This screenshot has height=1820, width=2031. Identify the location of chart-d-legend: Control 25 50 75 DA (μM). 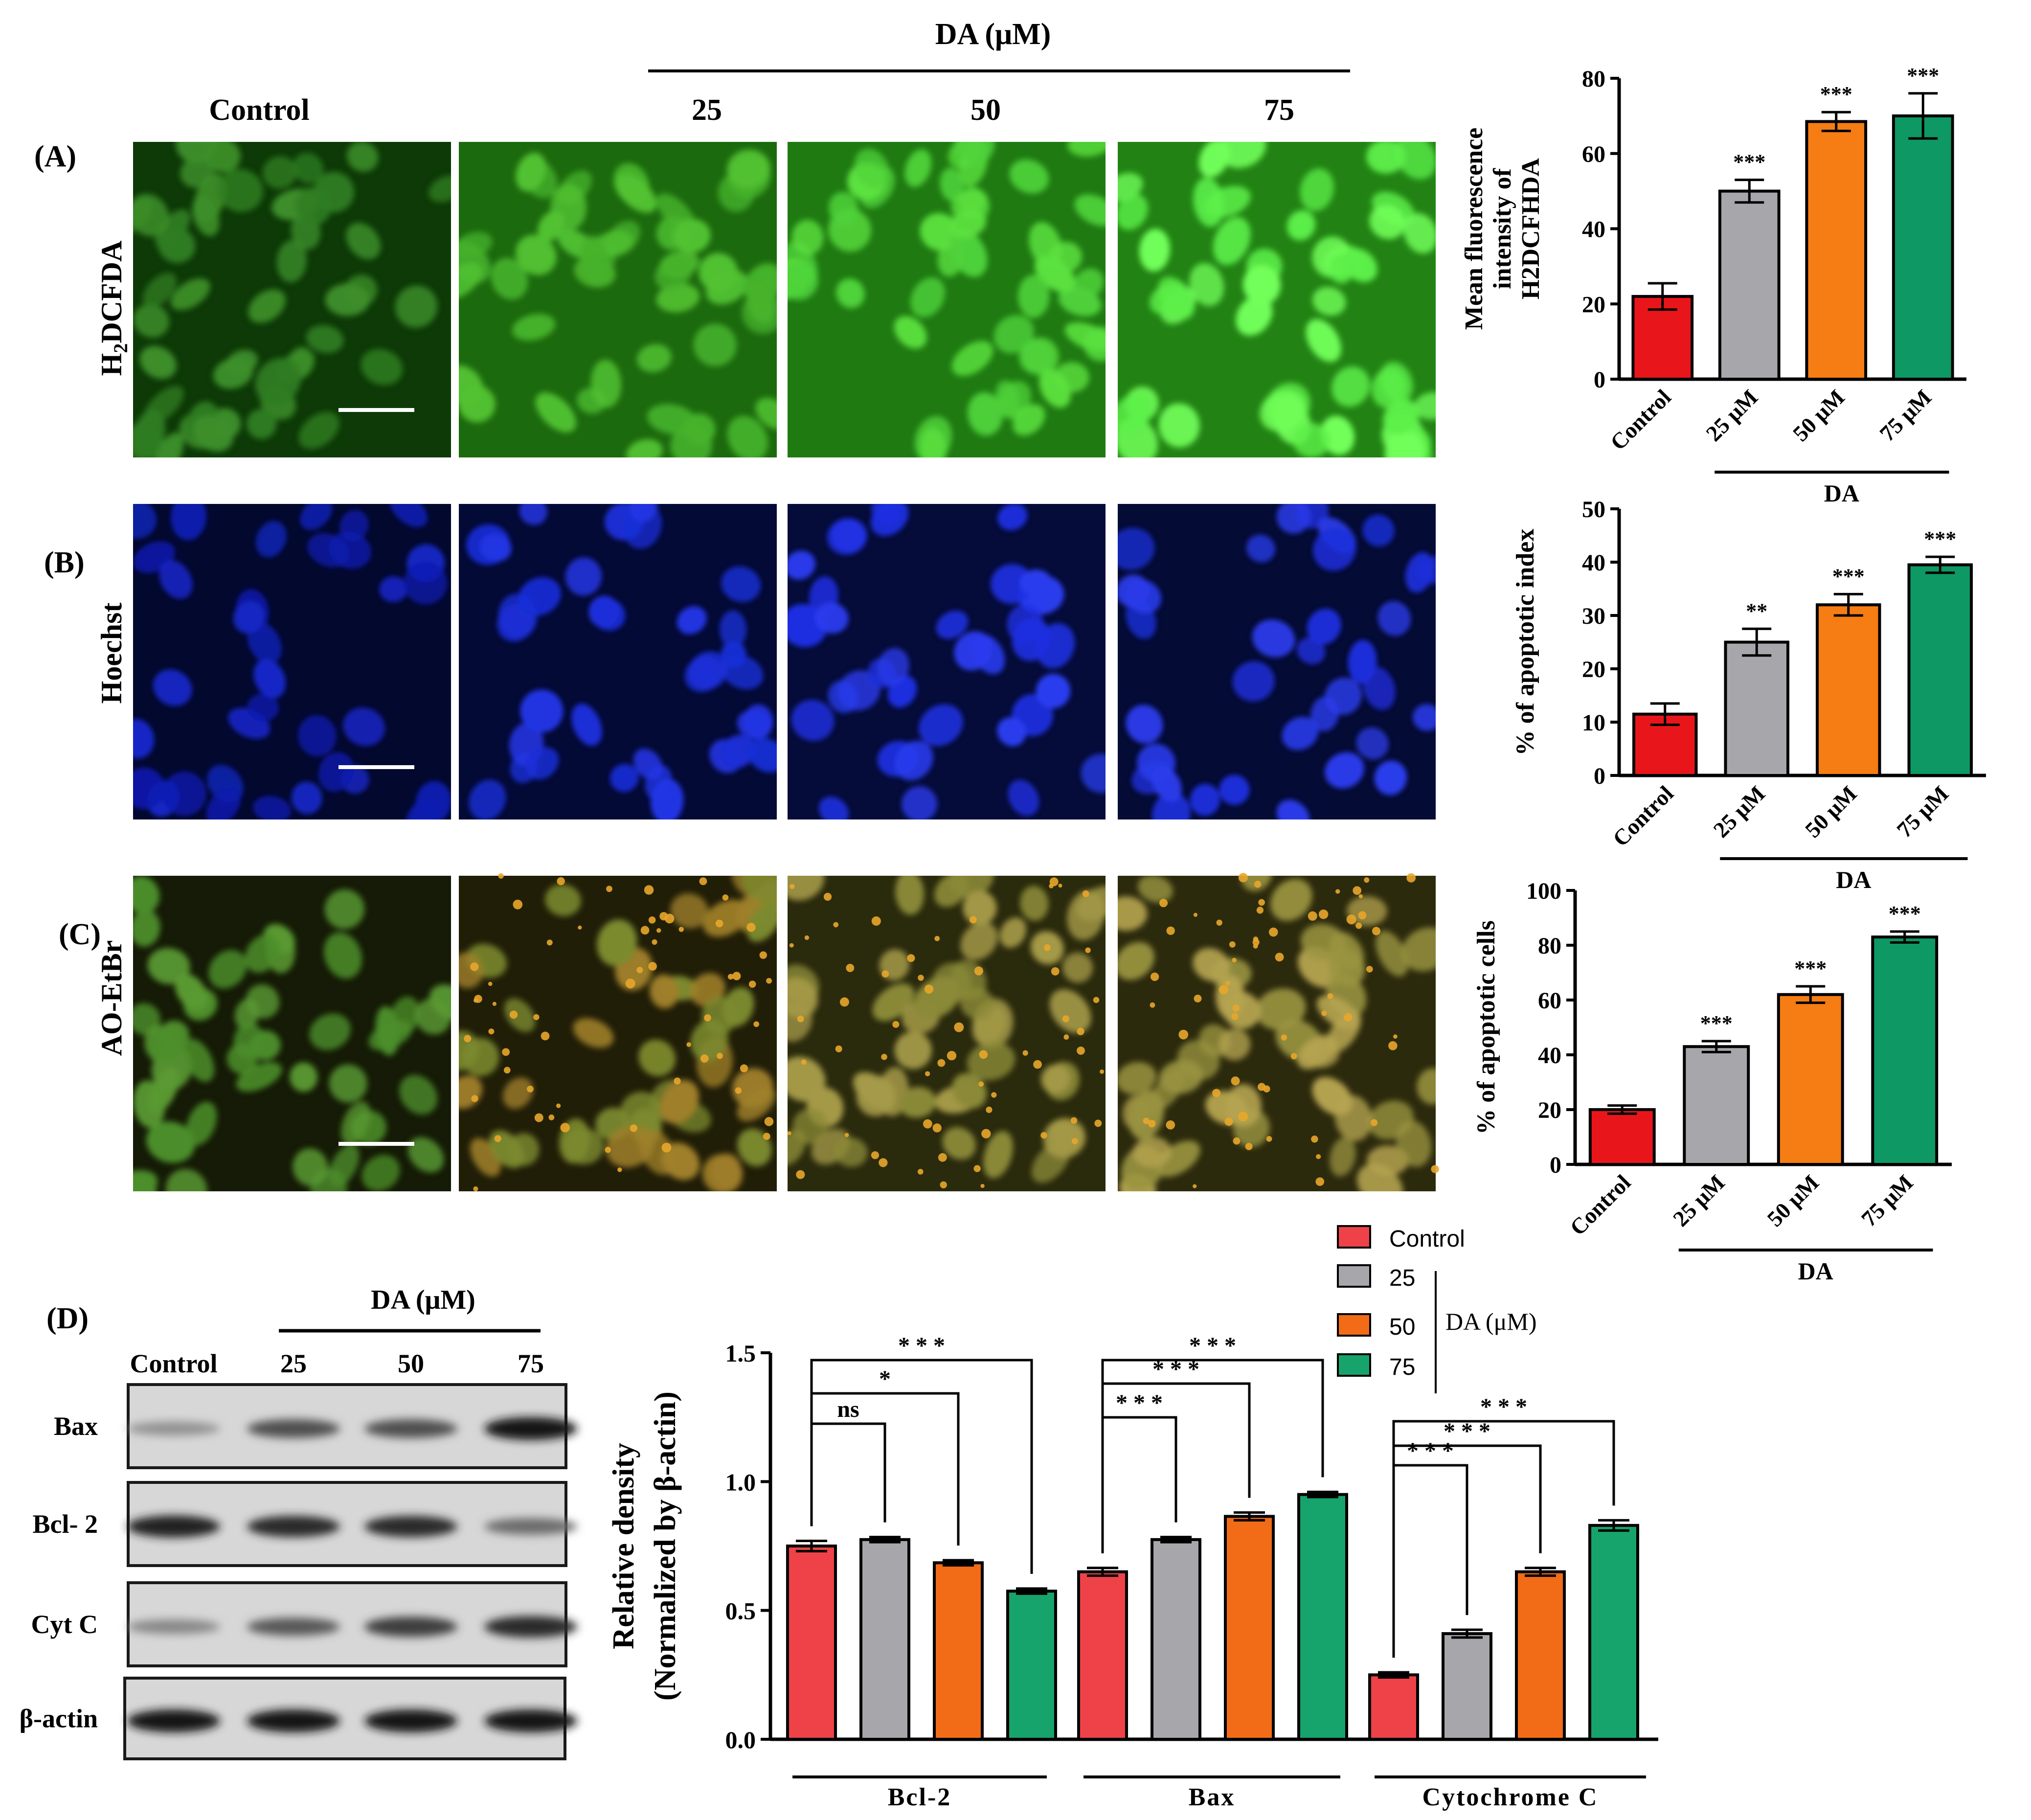
(1437, 1309).